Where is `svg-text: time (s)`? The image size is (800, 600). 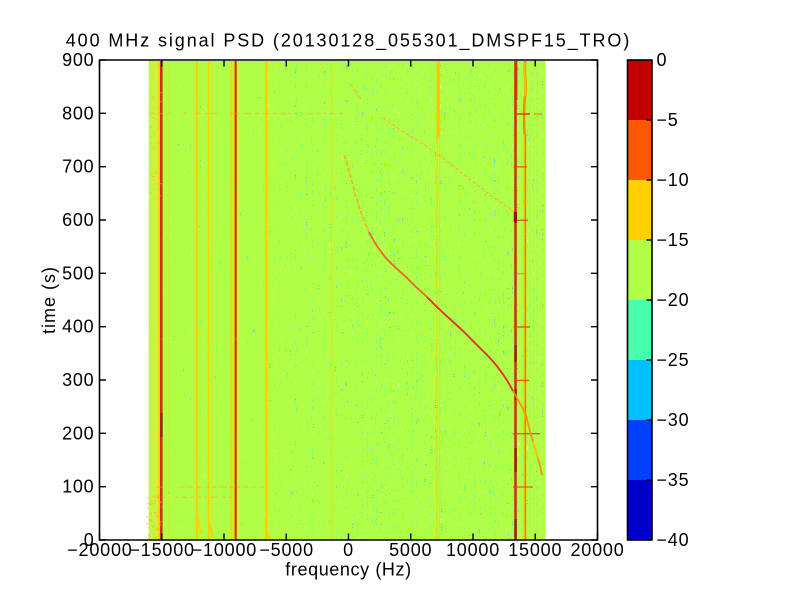
svg-text: time (s) is located at coordinates (49, 300).